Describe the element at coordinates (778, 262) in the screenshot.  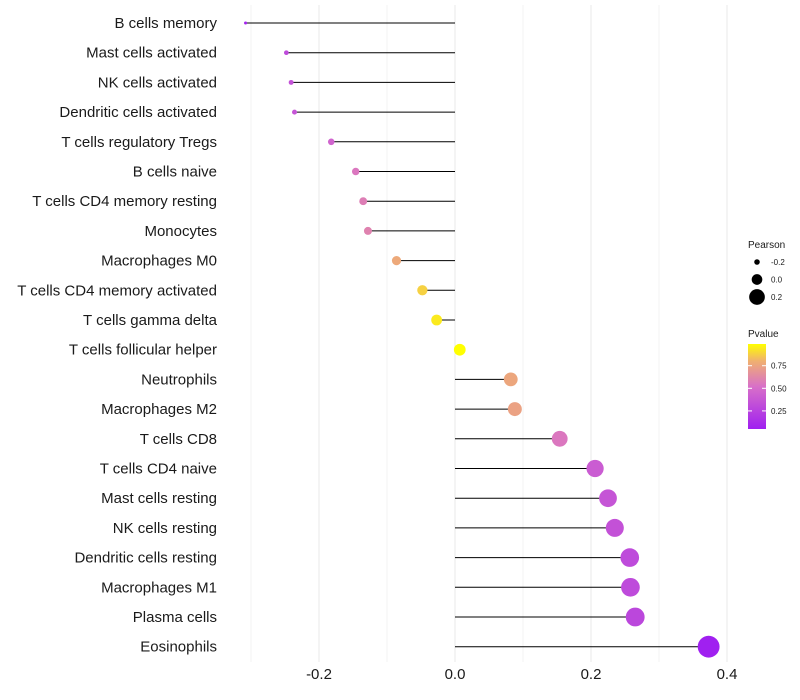
I see `legend-size-label: -0.2` at that location.